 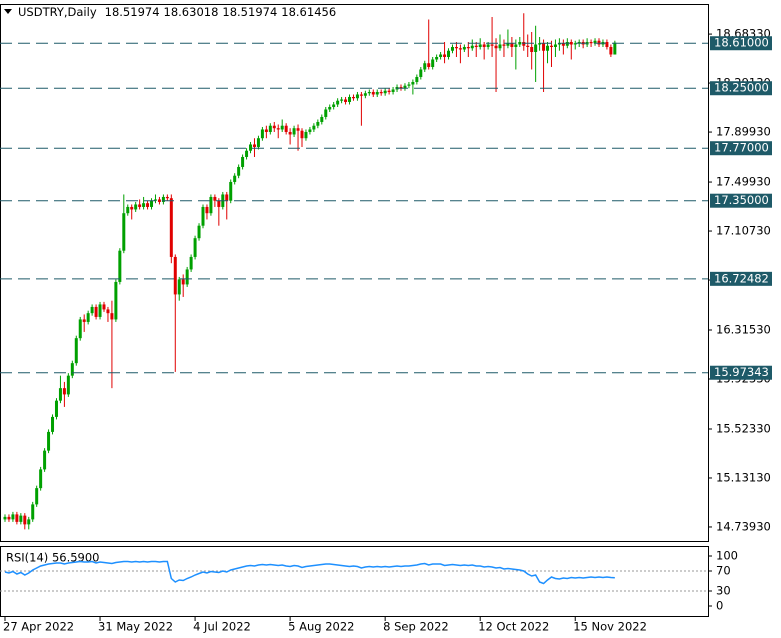 I want to click on rsi-title: RSI(14) 56.5900, so click(x=53, y=558).